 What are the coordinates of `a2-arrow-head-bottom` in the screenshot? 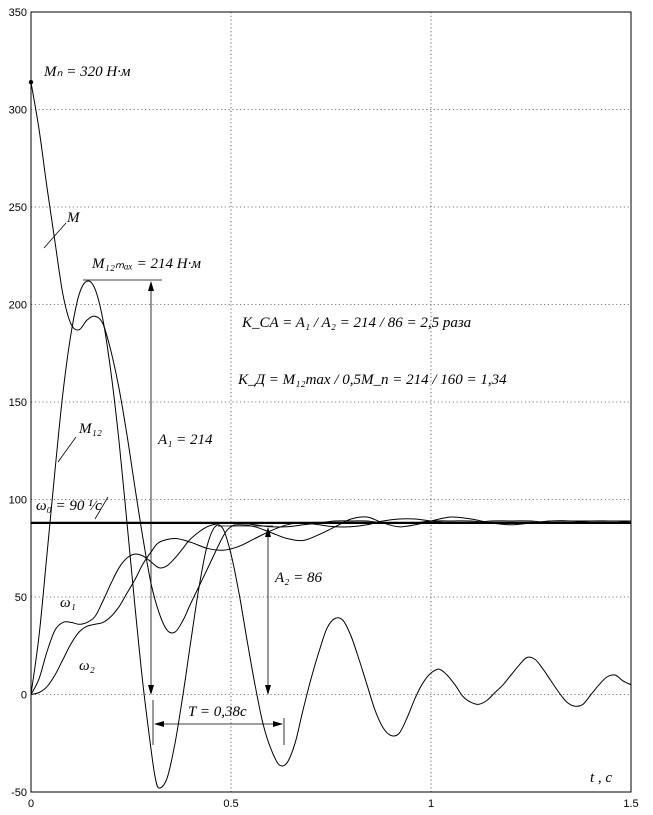 It's located at (268, 690).